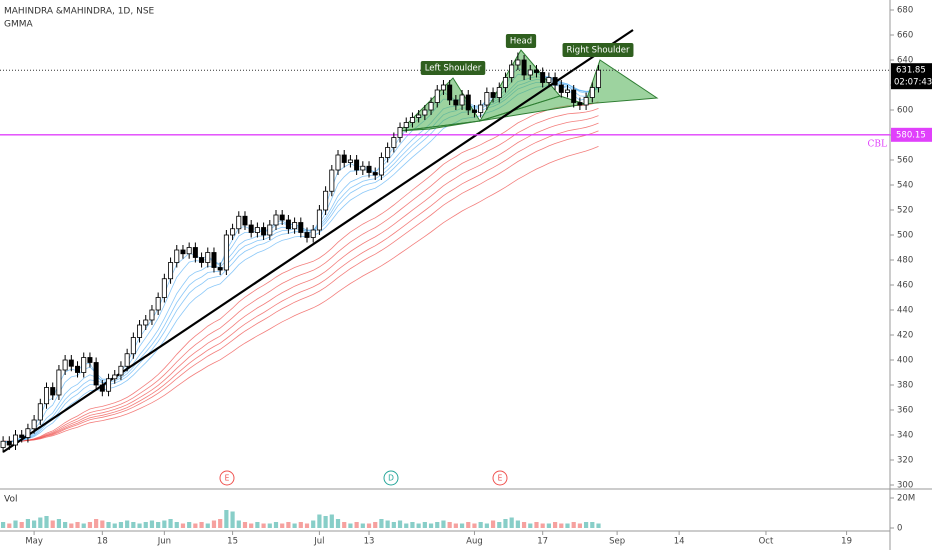 Image resolution: width=932 pixels, height=550 pixels. I want to click on y-tick-label: 560, so click(905, 161).